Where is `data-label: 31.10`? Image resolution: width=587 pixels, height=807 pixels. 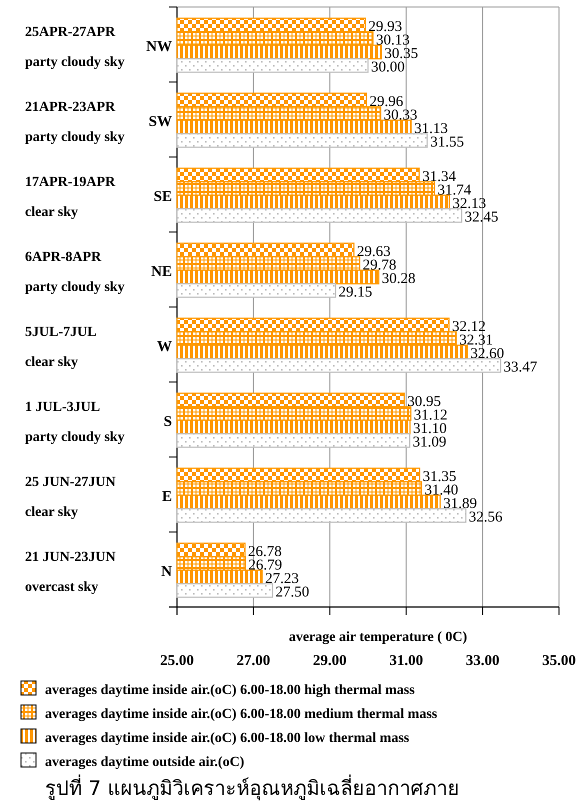
data-label: 31.10 is located at coordinates (430, 429).